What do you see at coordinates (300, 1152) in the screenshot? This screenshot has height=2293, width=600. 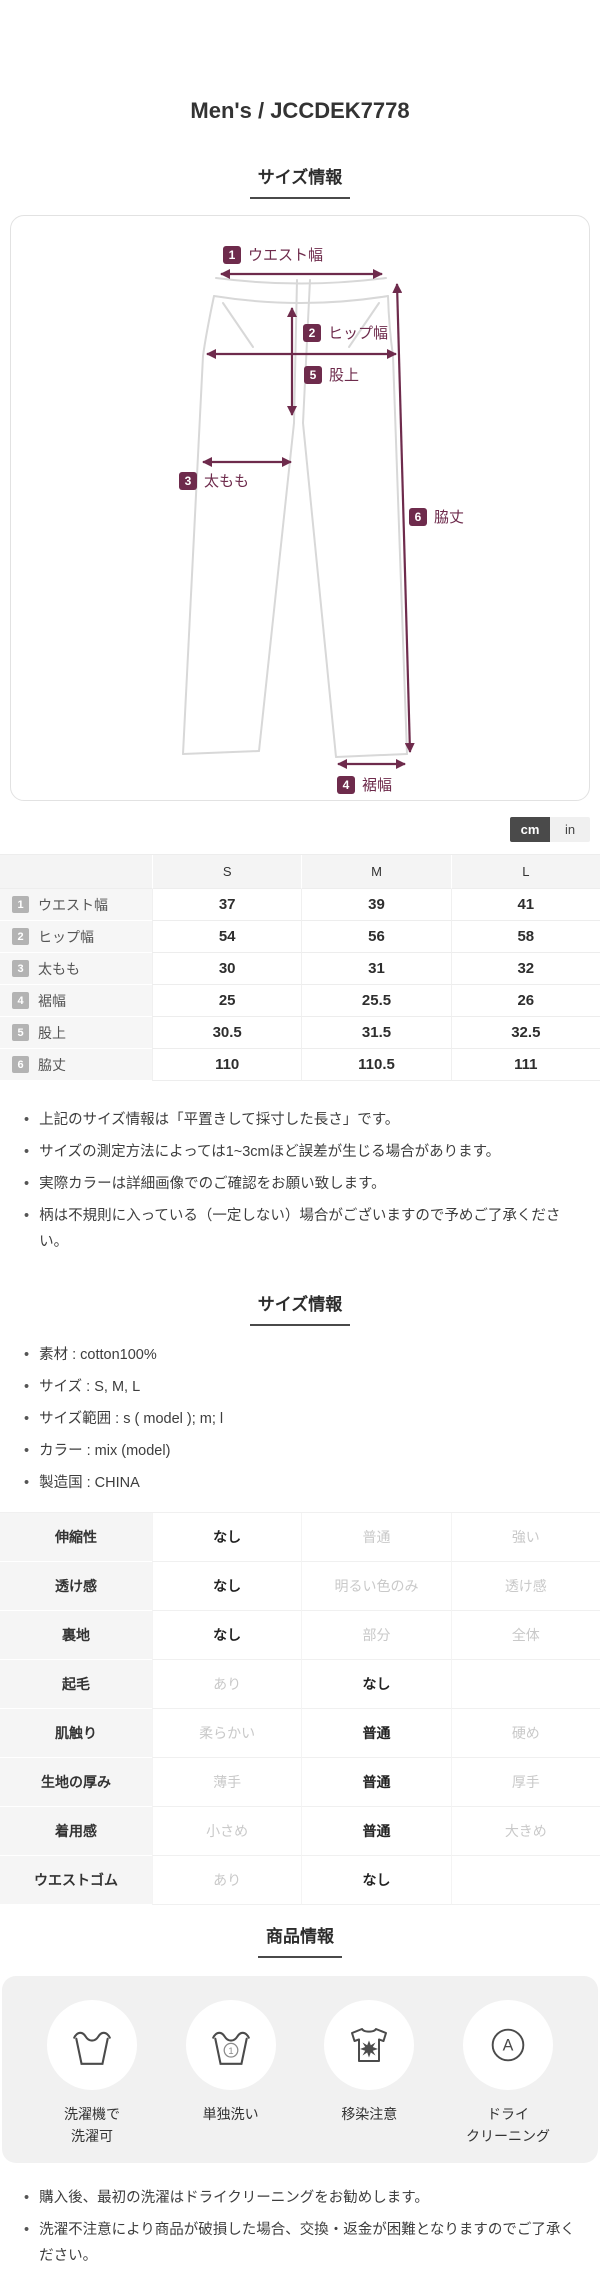 I see `note-item: サイズの測定方法によっては1~3cmほど誤差が生じる場合があります。` at bounding box center [300, 1152].